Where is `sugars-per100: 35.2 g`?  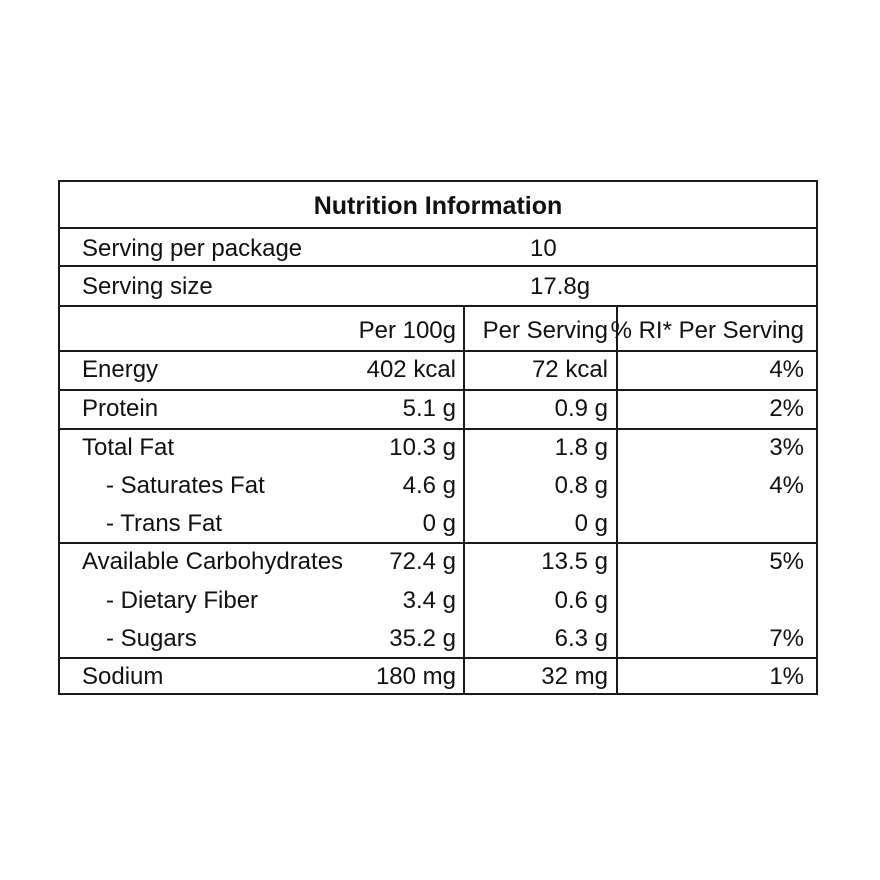
sugars-per100: 35.2 g is located at coordinates (422, 638).